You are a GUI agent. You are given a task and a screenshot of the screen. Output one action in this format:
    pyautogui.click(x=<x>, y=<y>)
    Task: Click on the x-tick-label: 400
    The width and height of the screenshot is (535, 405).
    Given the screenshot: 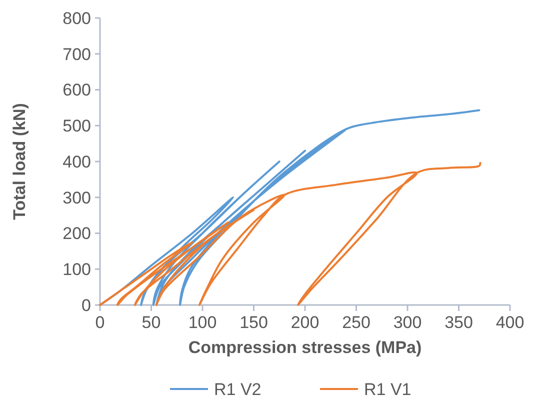 What is the action you would take?
    pyautogui.click(x=510, y=322)
    